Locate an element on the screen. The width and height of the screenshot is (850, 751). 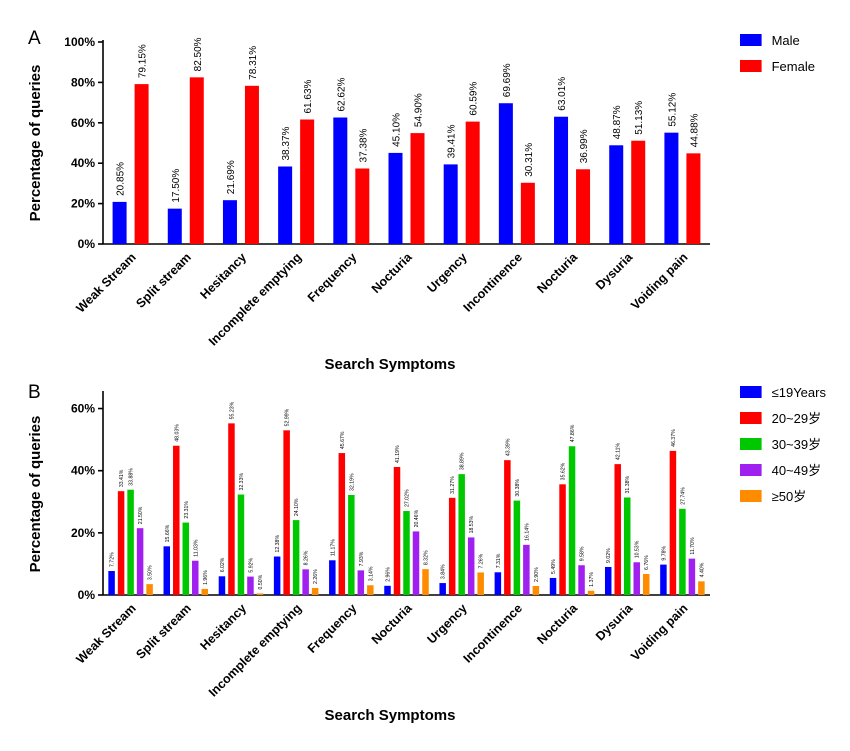
chart-a-data-label: 55.12% is located at coordinates (672, 110).